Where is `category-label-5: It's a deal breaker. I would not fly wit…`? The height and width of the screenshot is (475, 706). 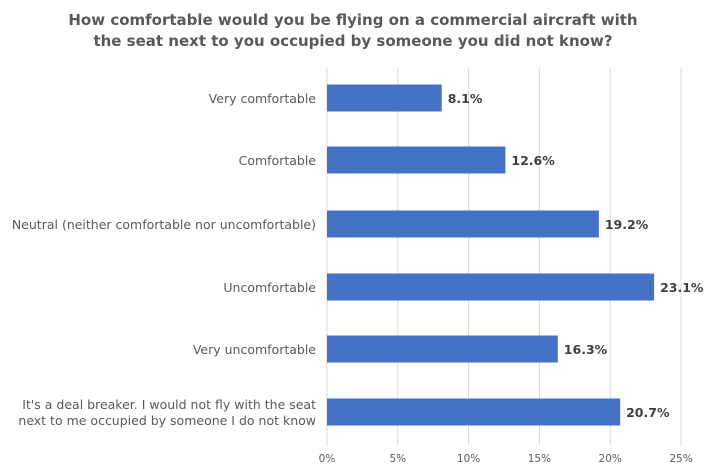 category-label-5: It's a deal breaker. I would not fly wit… is located at coordinates (167, 412).